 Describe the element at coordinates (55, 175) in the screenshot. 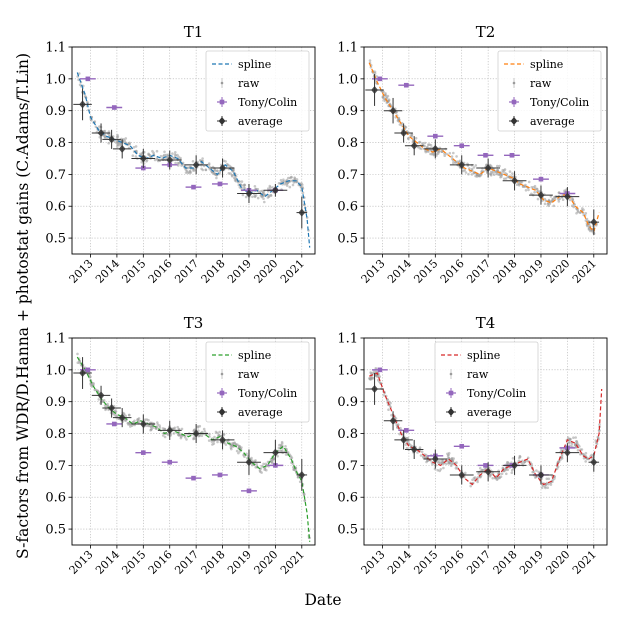

I see `y-tick-label: 0.7` at that location.